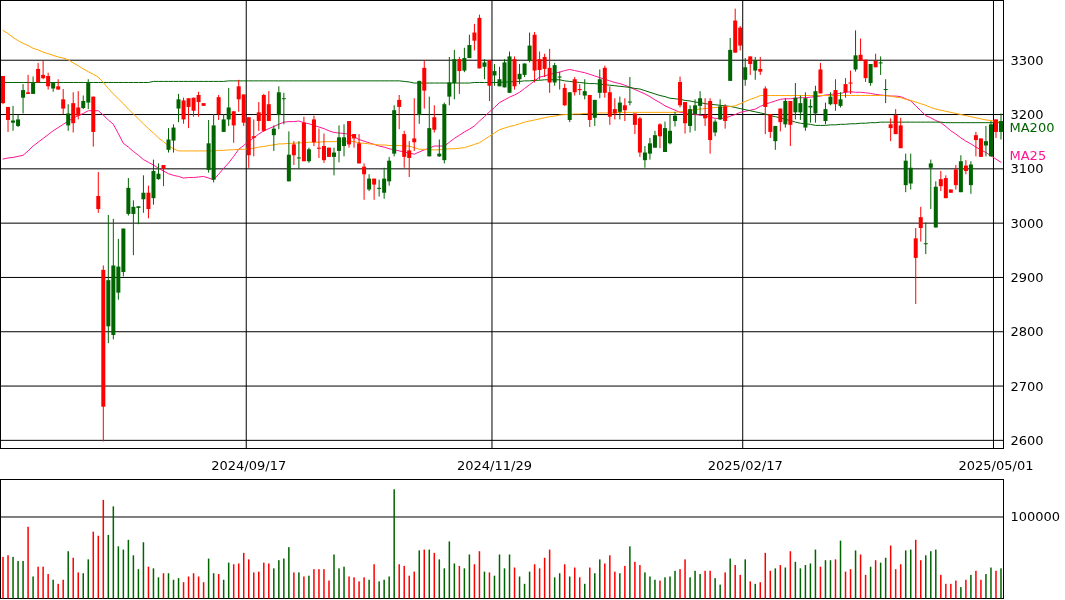 This screenshot has height=600, width=1065. Describe the element at coordinates (1027, 169) in the screenshot. I see `y-tick-label: 3100` at that location.